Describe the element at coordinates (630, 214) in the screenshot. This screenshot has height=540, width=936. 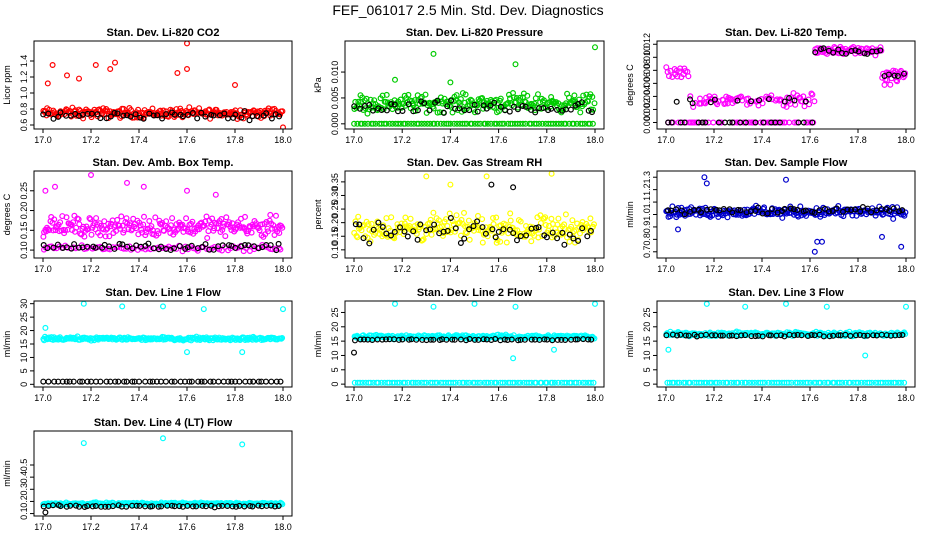
I see `y-axis-label: ml/min` at that location.